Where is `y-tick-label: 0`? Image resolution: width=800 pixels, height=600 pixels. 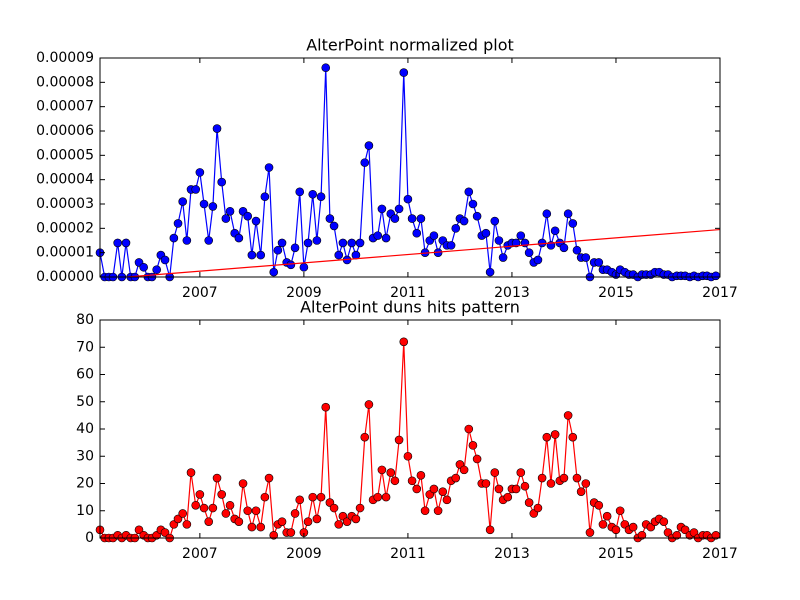
y-tick-label: 0 is located at coordinates (89, 538).